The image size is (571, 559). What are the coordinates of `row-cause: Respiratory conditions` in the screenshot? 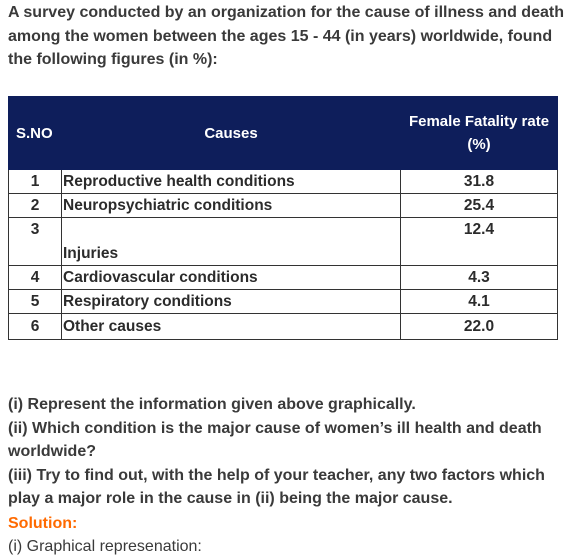 It's located at (231, 301).